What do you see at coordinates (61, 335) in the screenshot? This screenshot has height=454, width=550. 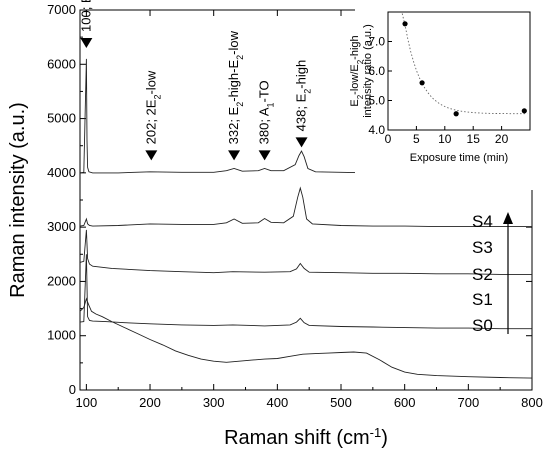 I see `y-tick-label: 1000` at bounding box center [61, 335].